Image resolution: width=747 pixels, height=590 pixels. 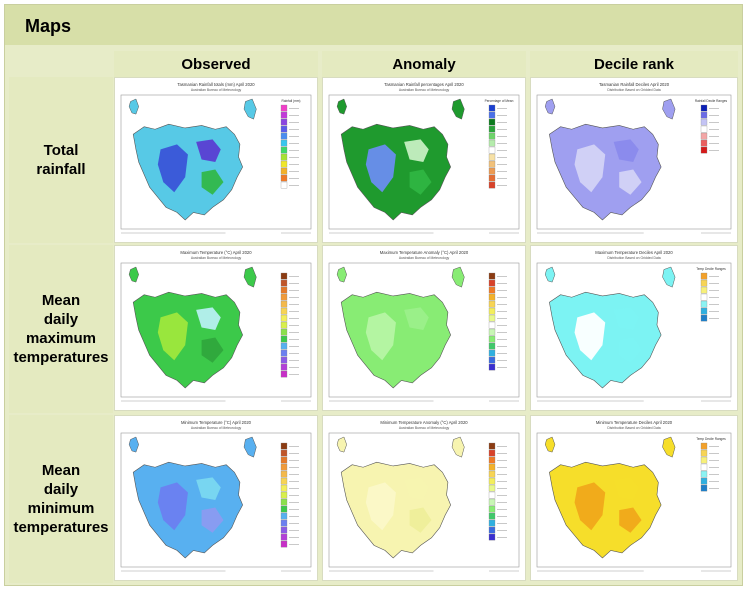 What do you see at coordinates (61, 329) in the screenshot?
I see `row-header-mean-daily-max: Mean daily maximum temperatures` at bounding box center [61, 329].